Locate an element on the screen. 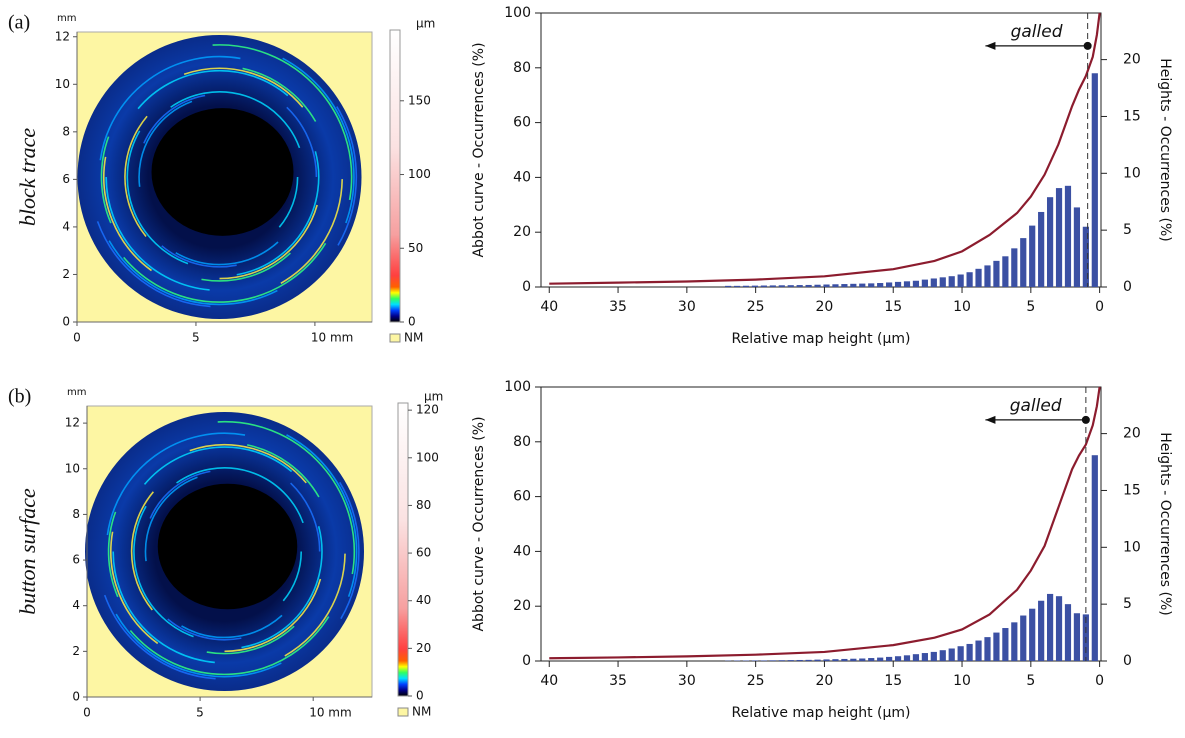  x-tick-label: 15 is located at coordinates (893, 681).